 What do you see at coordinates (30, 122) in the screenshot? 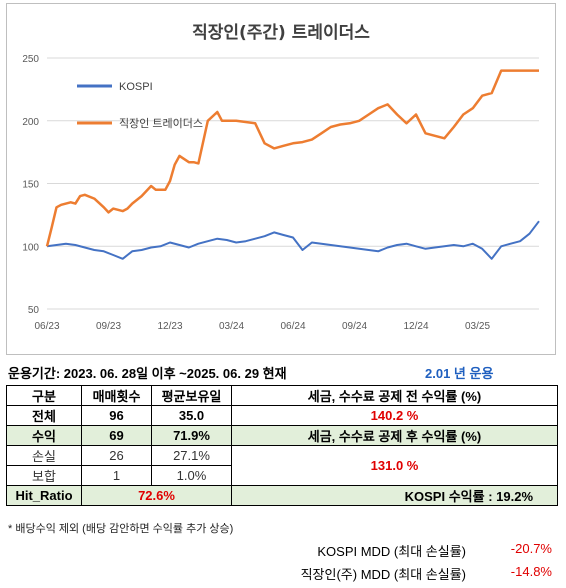
I see `y-tick-label: 200` at bounding box center [30, 122].